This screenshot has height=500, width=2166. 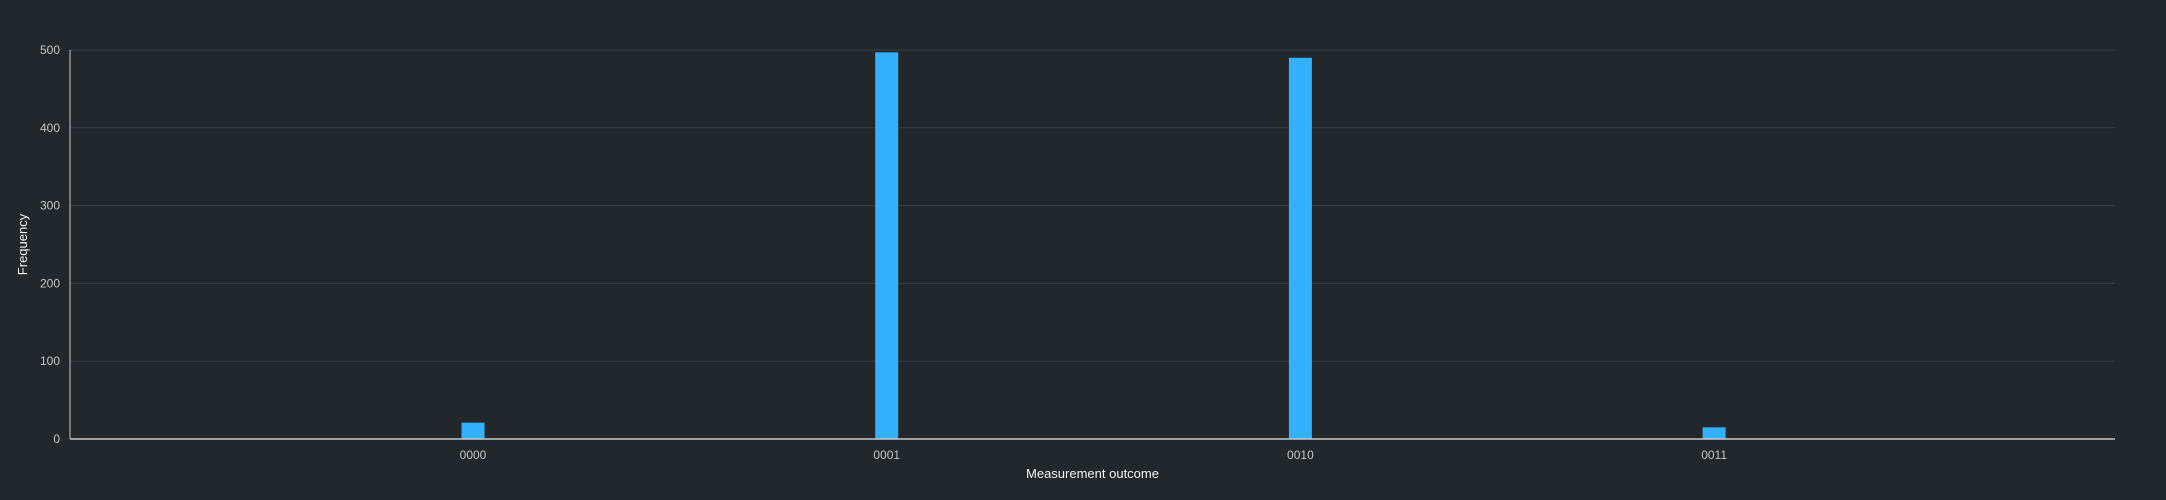 What do you see at coordinates (50, 244) in the screenshot?
I see `y-tick-labels: 0 100 200 300 400 500` at bounding box center [50, 244].